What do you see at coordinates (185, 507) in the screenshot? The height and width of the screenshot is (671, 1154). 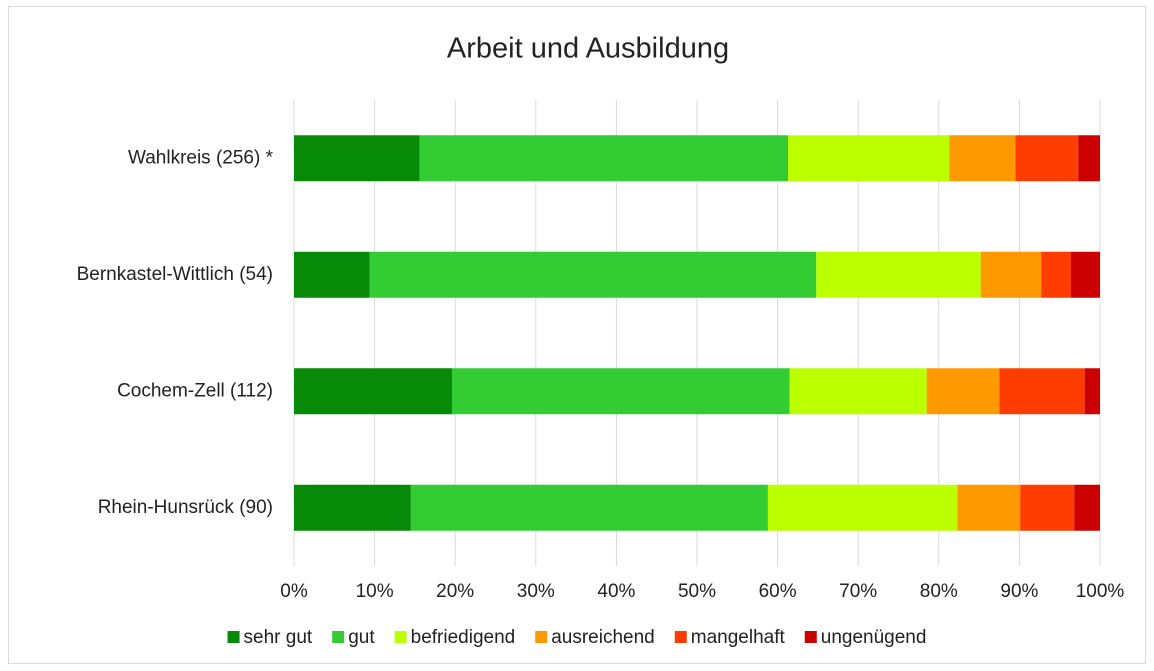 I see `y-tick-label: Rhein-Hunsrück (90)` at bounding box center [185, 507].